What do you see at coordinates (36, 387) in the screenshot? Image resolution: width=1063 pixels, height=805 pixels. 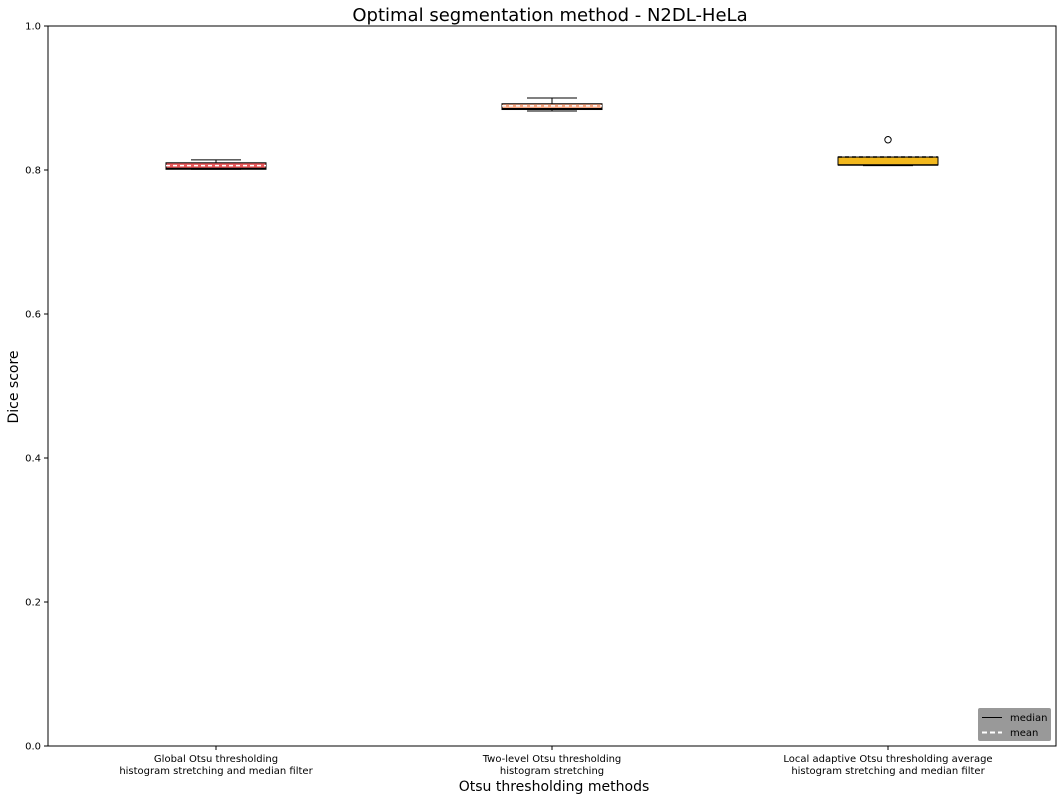 I see `y-axis: 0.0 0.2 0.4 0.6 0.8 1.0` at bounding box center [36, 387].